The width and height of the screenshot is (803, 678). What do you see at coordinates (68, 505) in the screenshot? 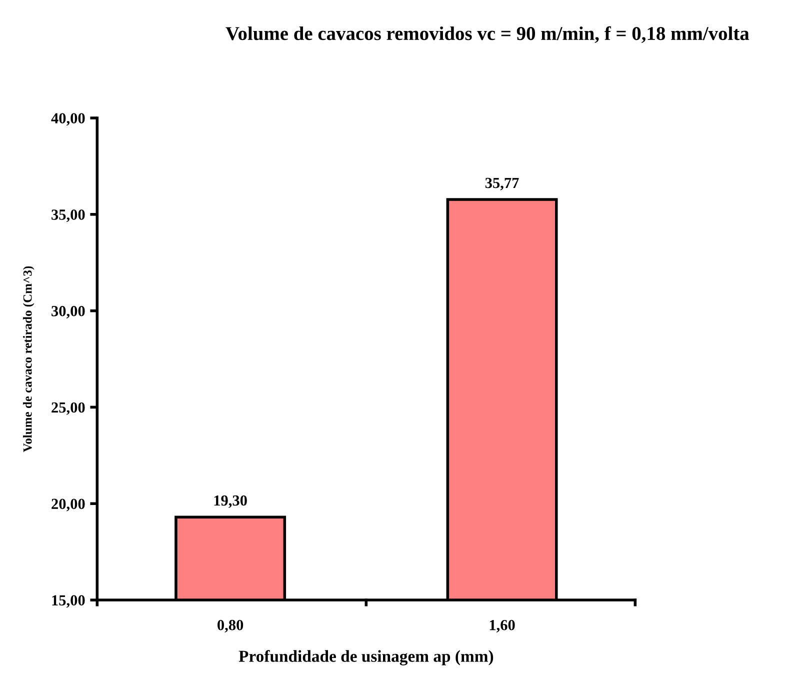
I see `y-tick-label: 20,00` at bounding box center [68, 505].